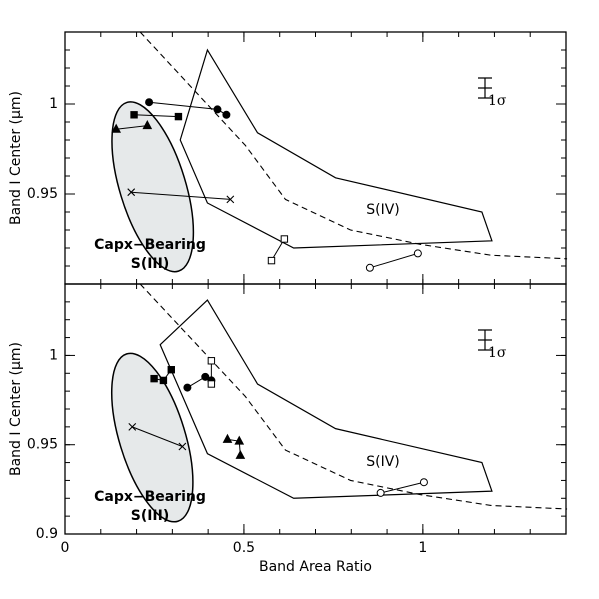  Describe the element at coordinates (65, 548) in the screenshot. I see `x-tick-label: 0` at that location.